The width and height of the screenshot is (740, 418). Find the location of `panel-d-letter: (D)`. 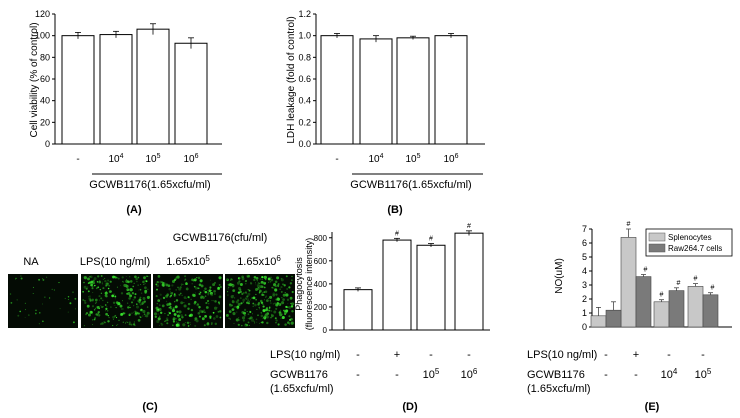

panel-d-letter: (D) is located at coordinates (410, 407).